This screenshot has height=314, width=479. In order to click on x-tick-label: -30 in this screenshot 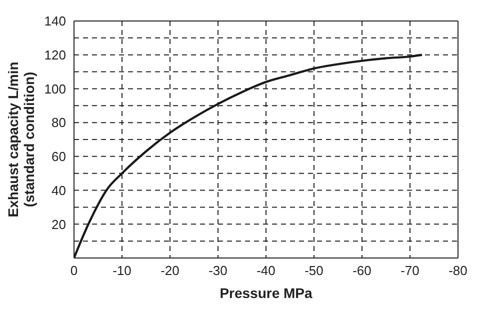, I will do `click(218, 270)`.